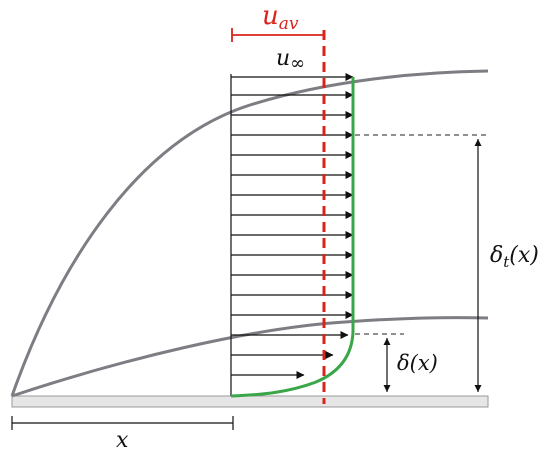 The width and height of the screenshot is (550, 454). What do you see at coordinates (250, 401) in the screenshot?
I see `flat-plate` at bounding box center [250, 401].